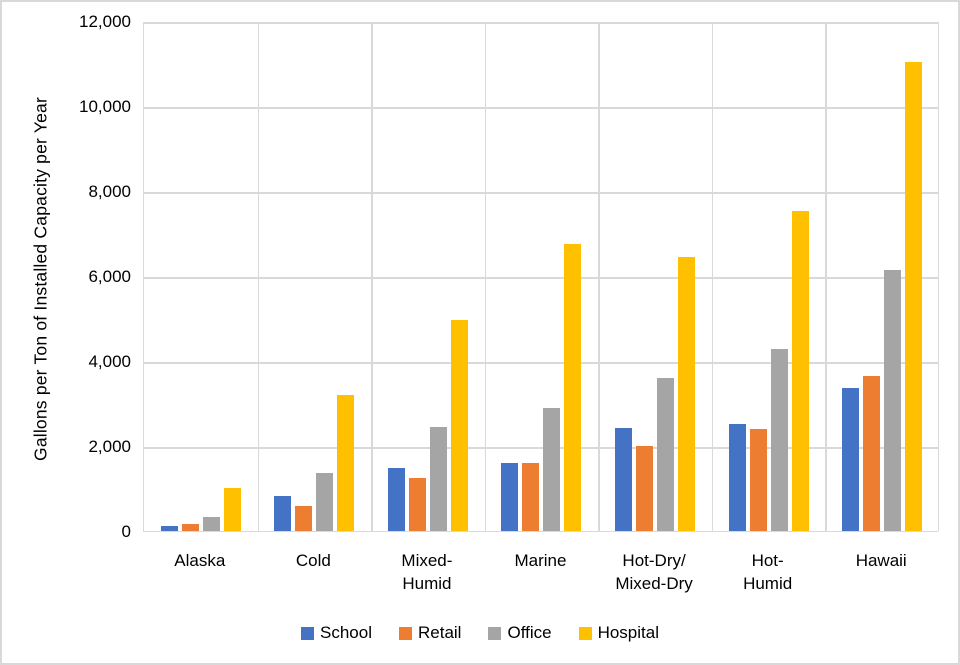  Describe the element at coordinates (438, 478) in the screenshot. I see `bar-office-mixed-humid` at that location.